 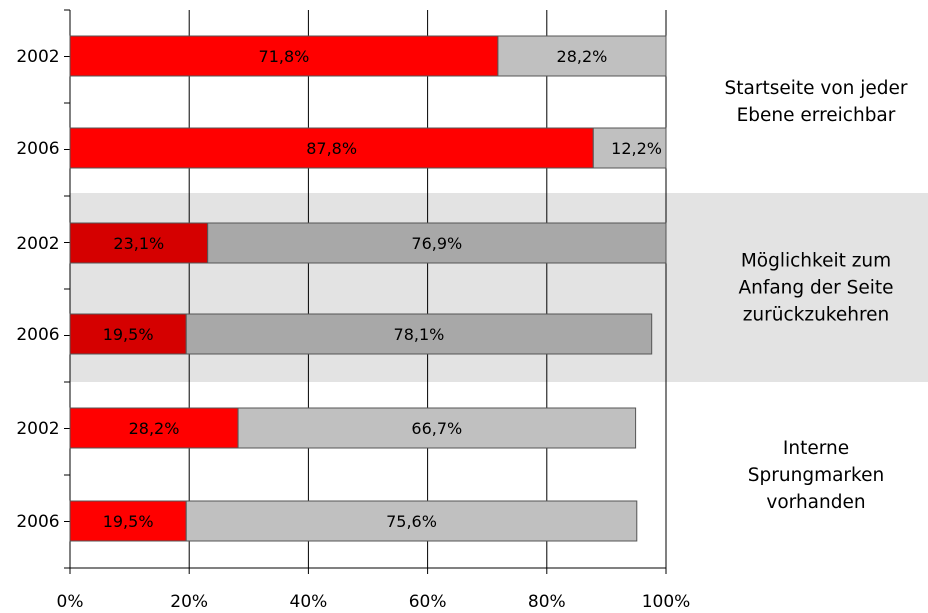 I want to click on x-tick-label: 60%, so click(x=428, y=602).